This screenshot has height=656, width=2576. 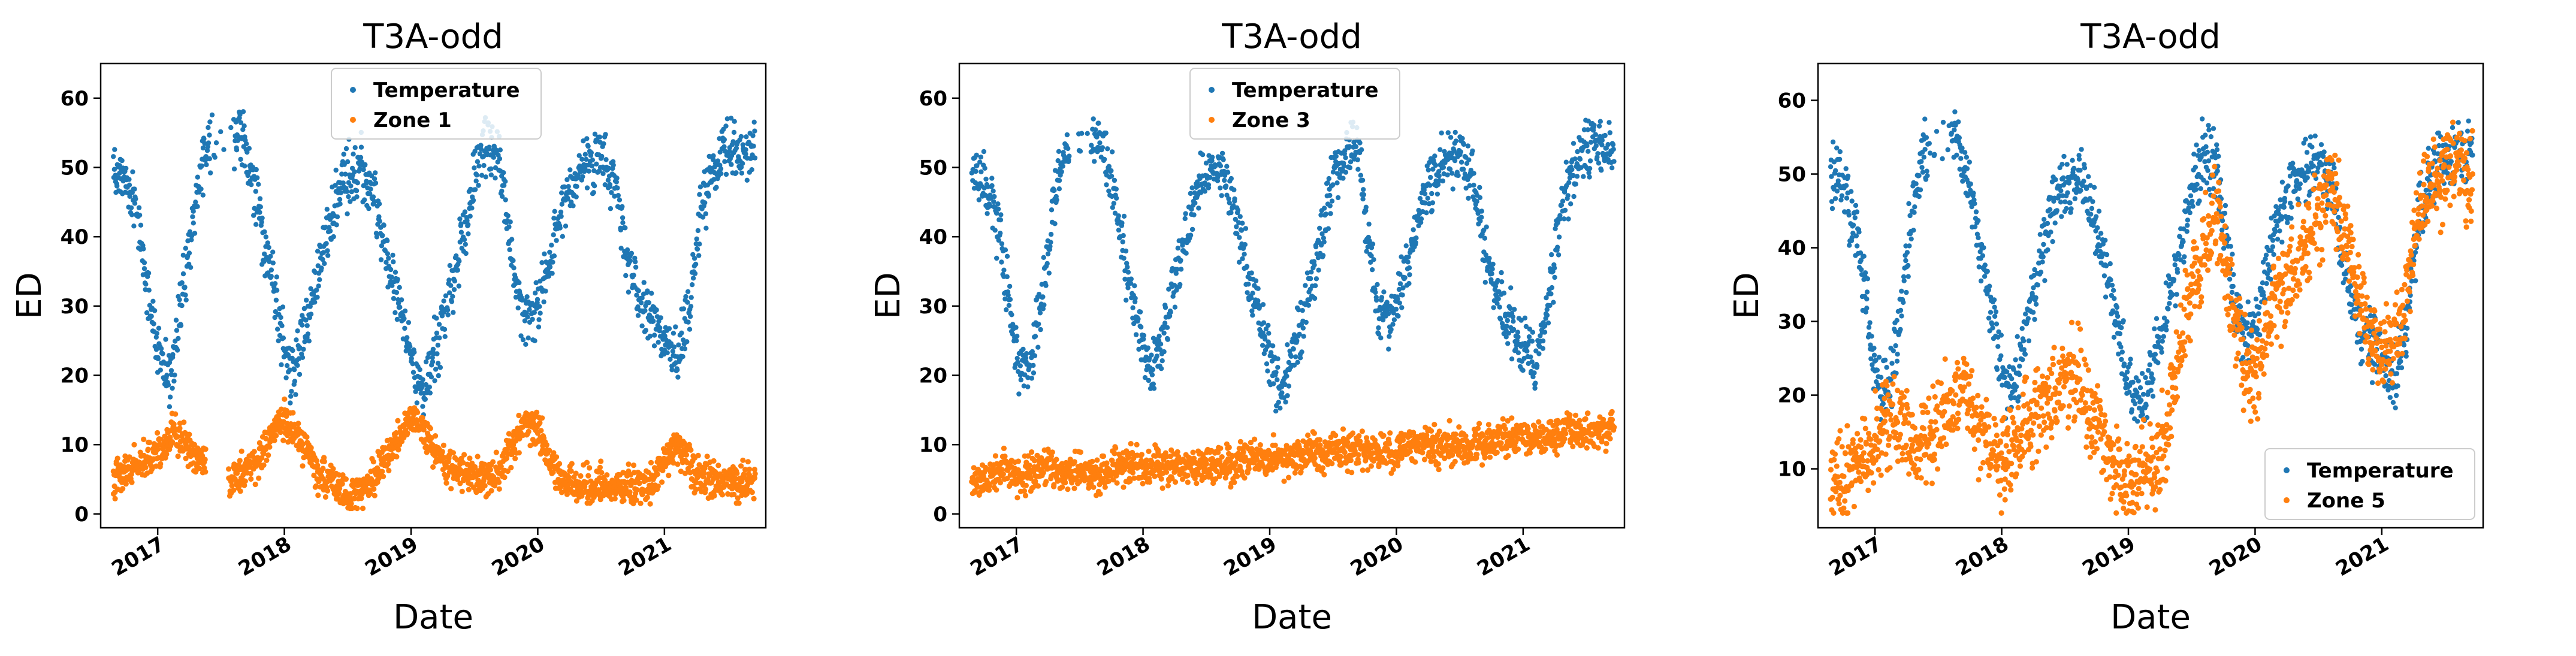 What do you see at coordinates (447, 90) in the screenshot?
I see `legend-label: Temperature` at bounding box center [447, 90].